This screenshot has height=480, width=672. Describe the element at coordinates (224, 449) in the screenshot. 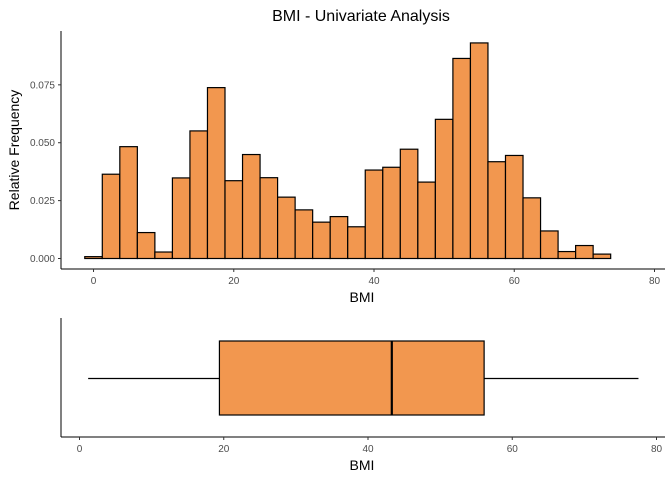

I see `boxplot-x-tick-label: 20` at that location.